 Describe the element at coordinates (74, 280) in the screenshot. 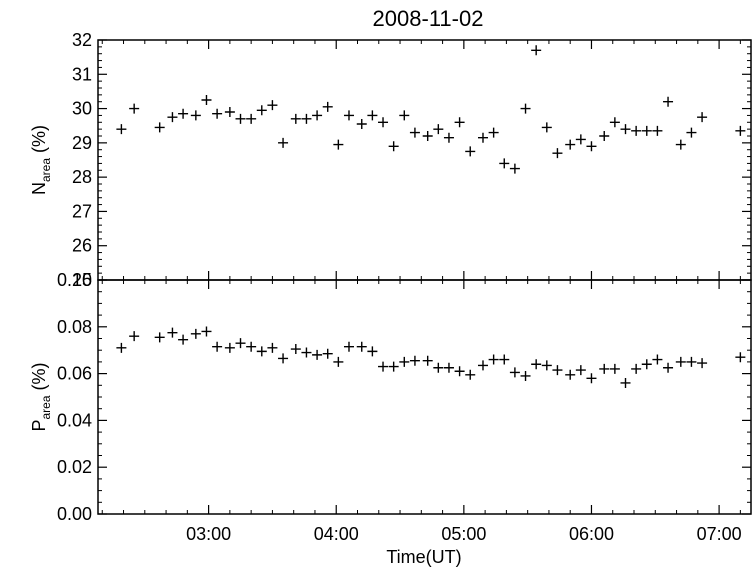

I see `bottom-y-tick-label: 0.10` at that location.